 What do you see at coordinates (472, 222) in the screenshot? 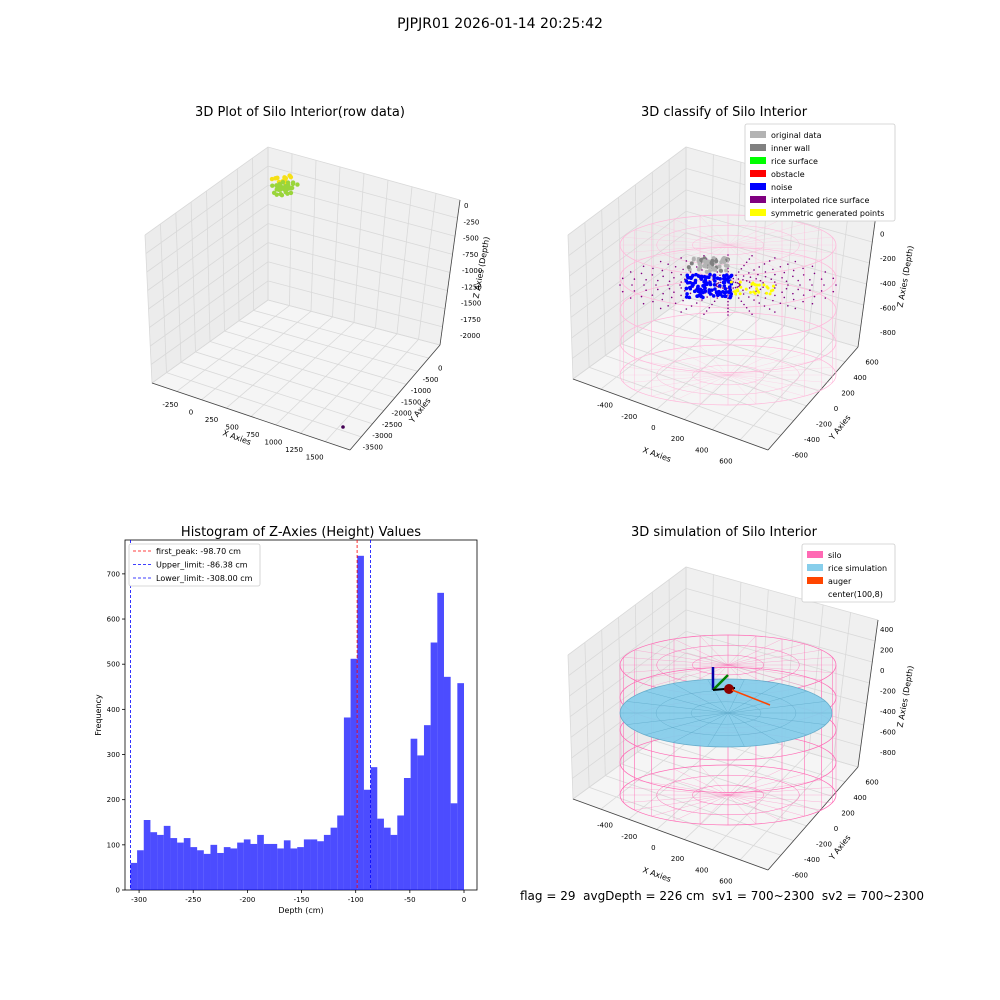
I see `z-tick-label: -250` at bounding box center [472, 222].